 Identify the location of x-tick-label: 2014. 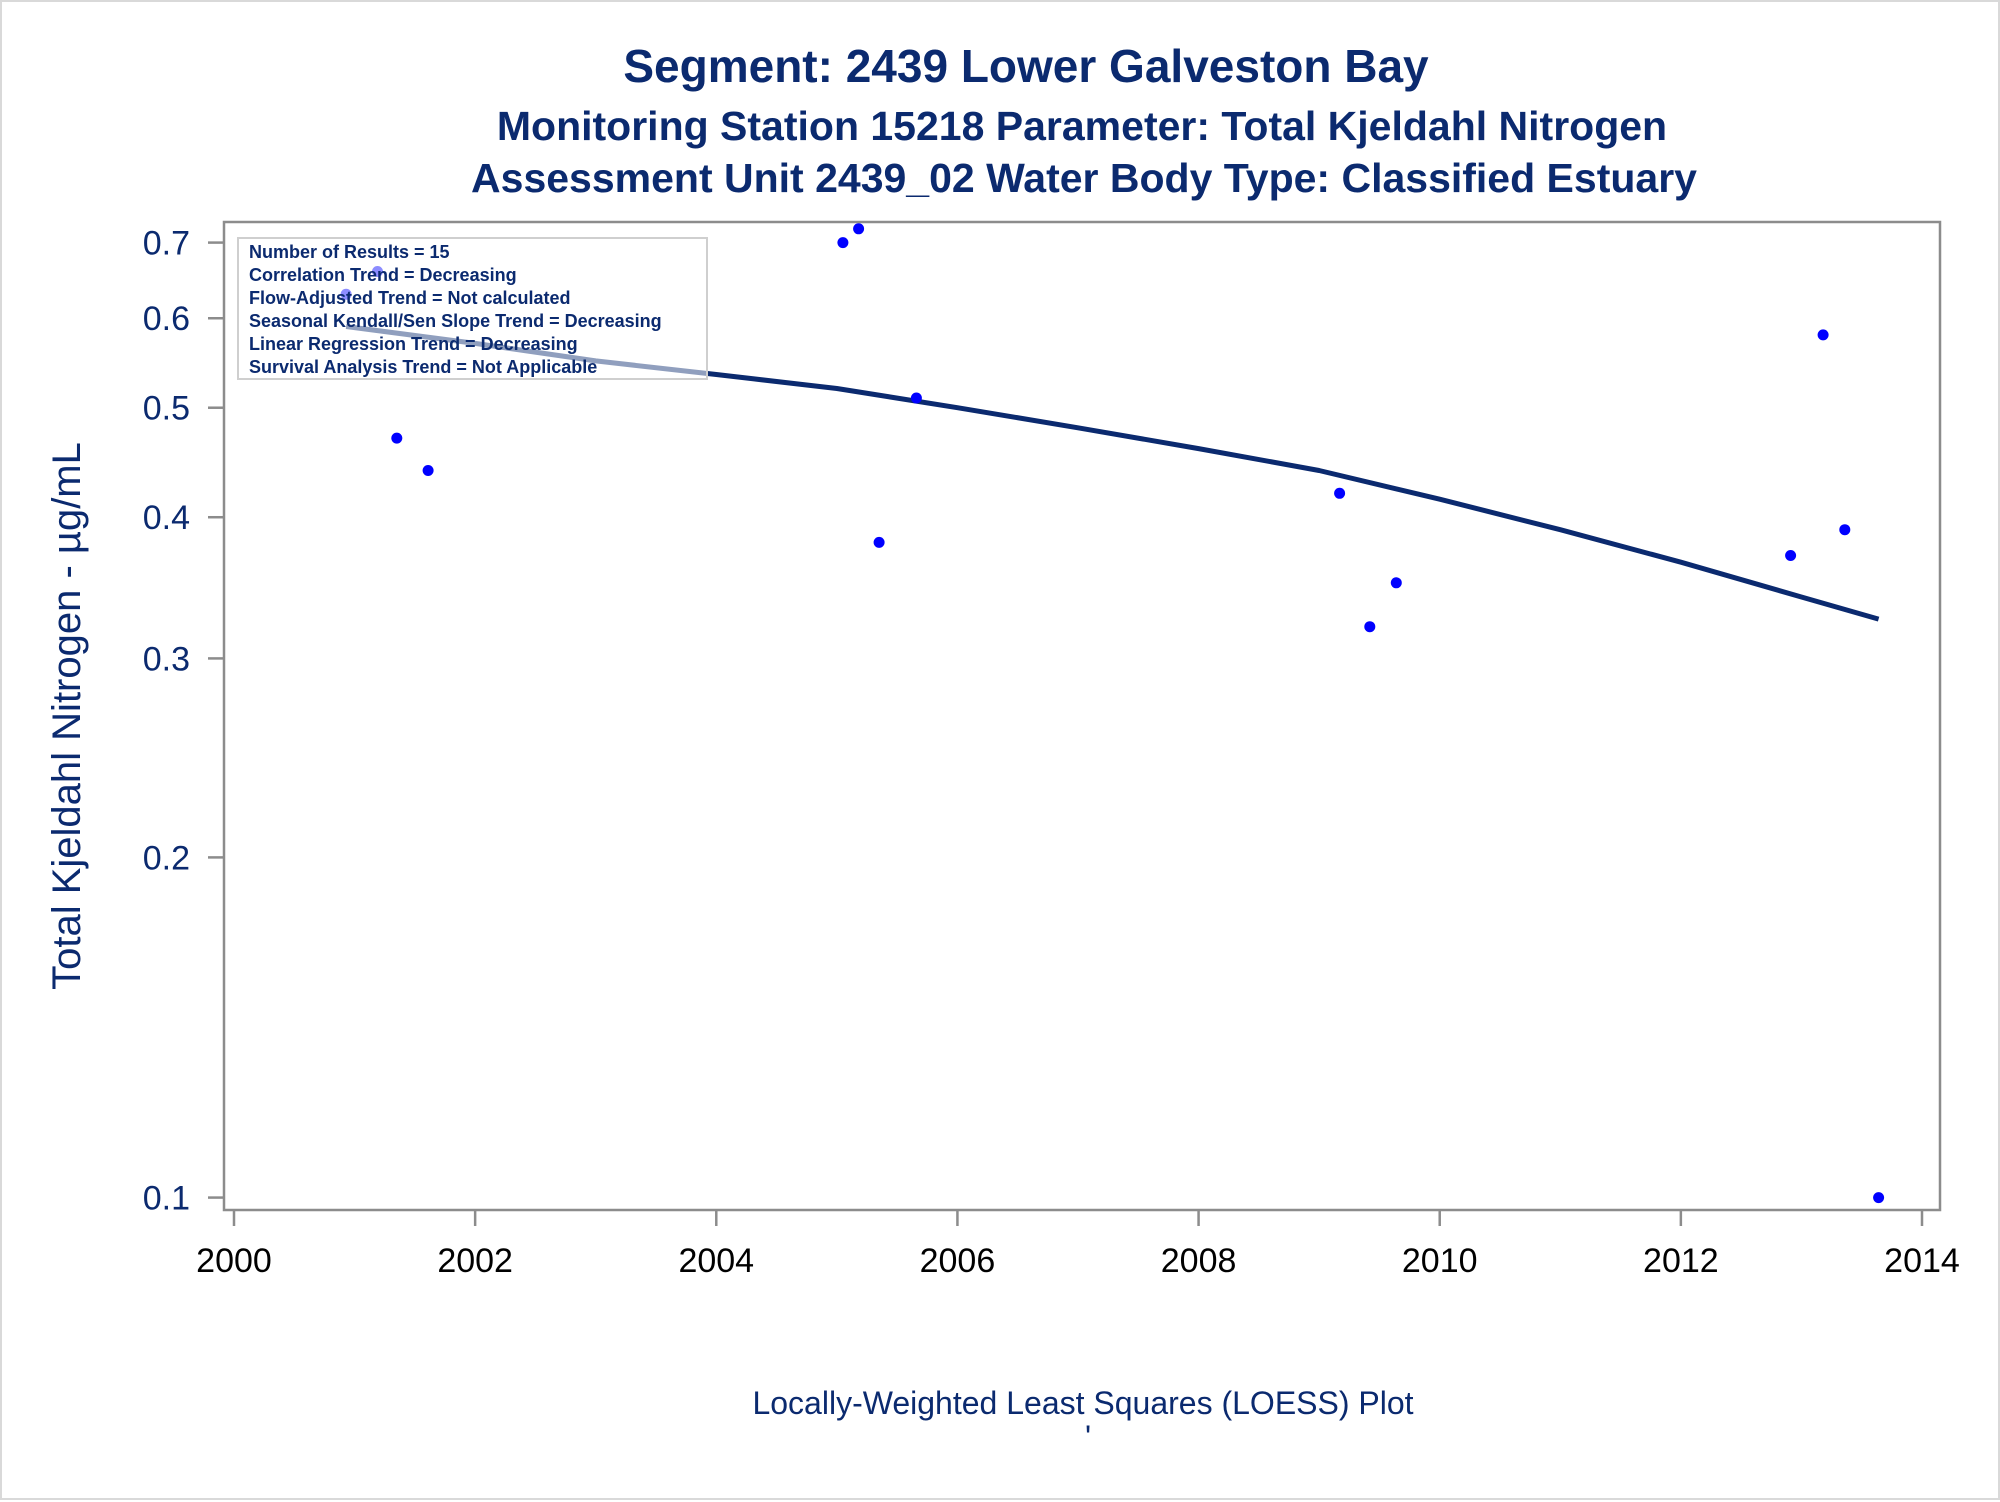
(1922, 1261).